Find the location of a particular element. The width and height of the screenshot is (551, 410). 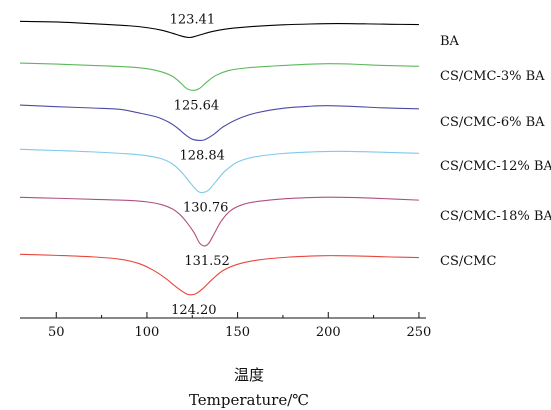

peak-label-cs-cmc: 124.20 is located at coordinates (194, 310).